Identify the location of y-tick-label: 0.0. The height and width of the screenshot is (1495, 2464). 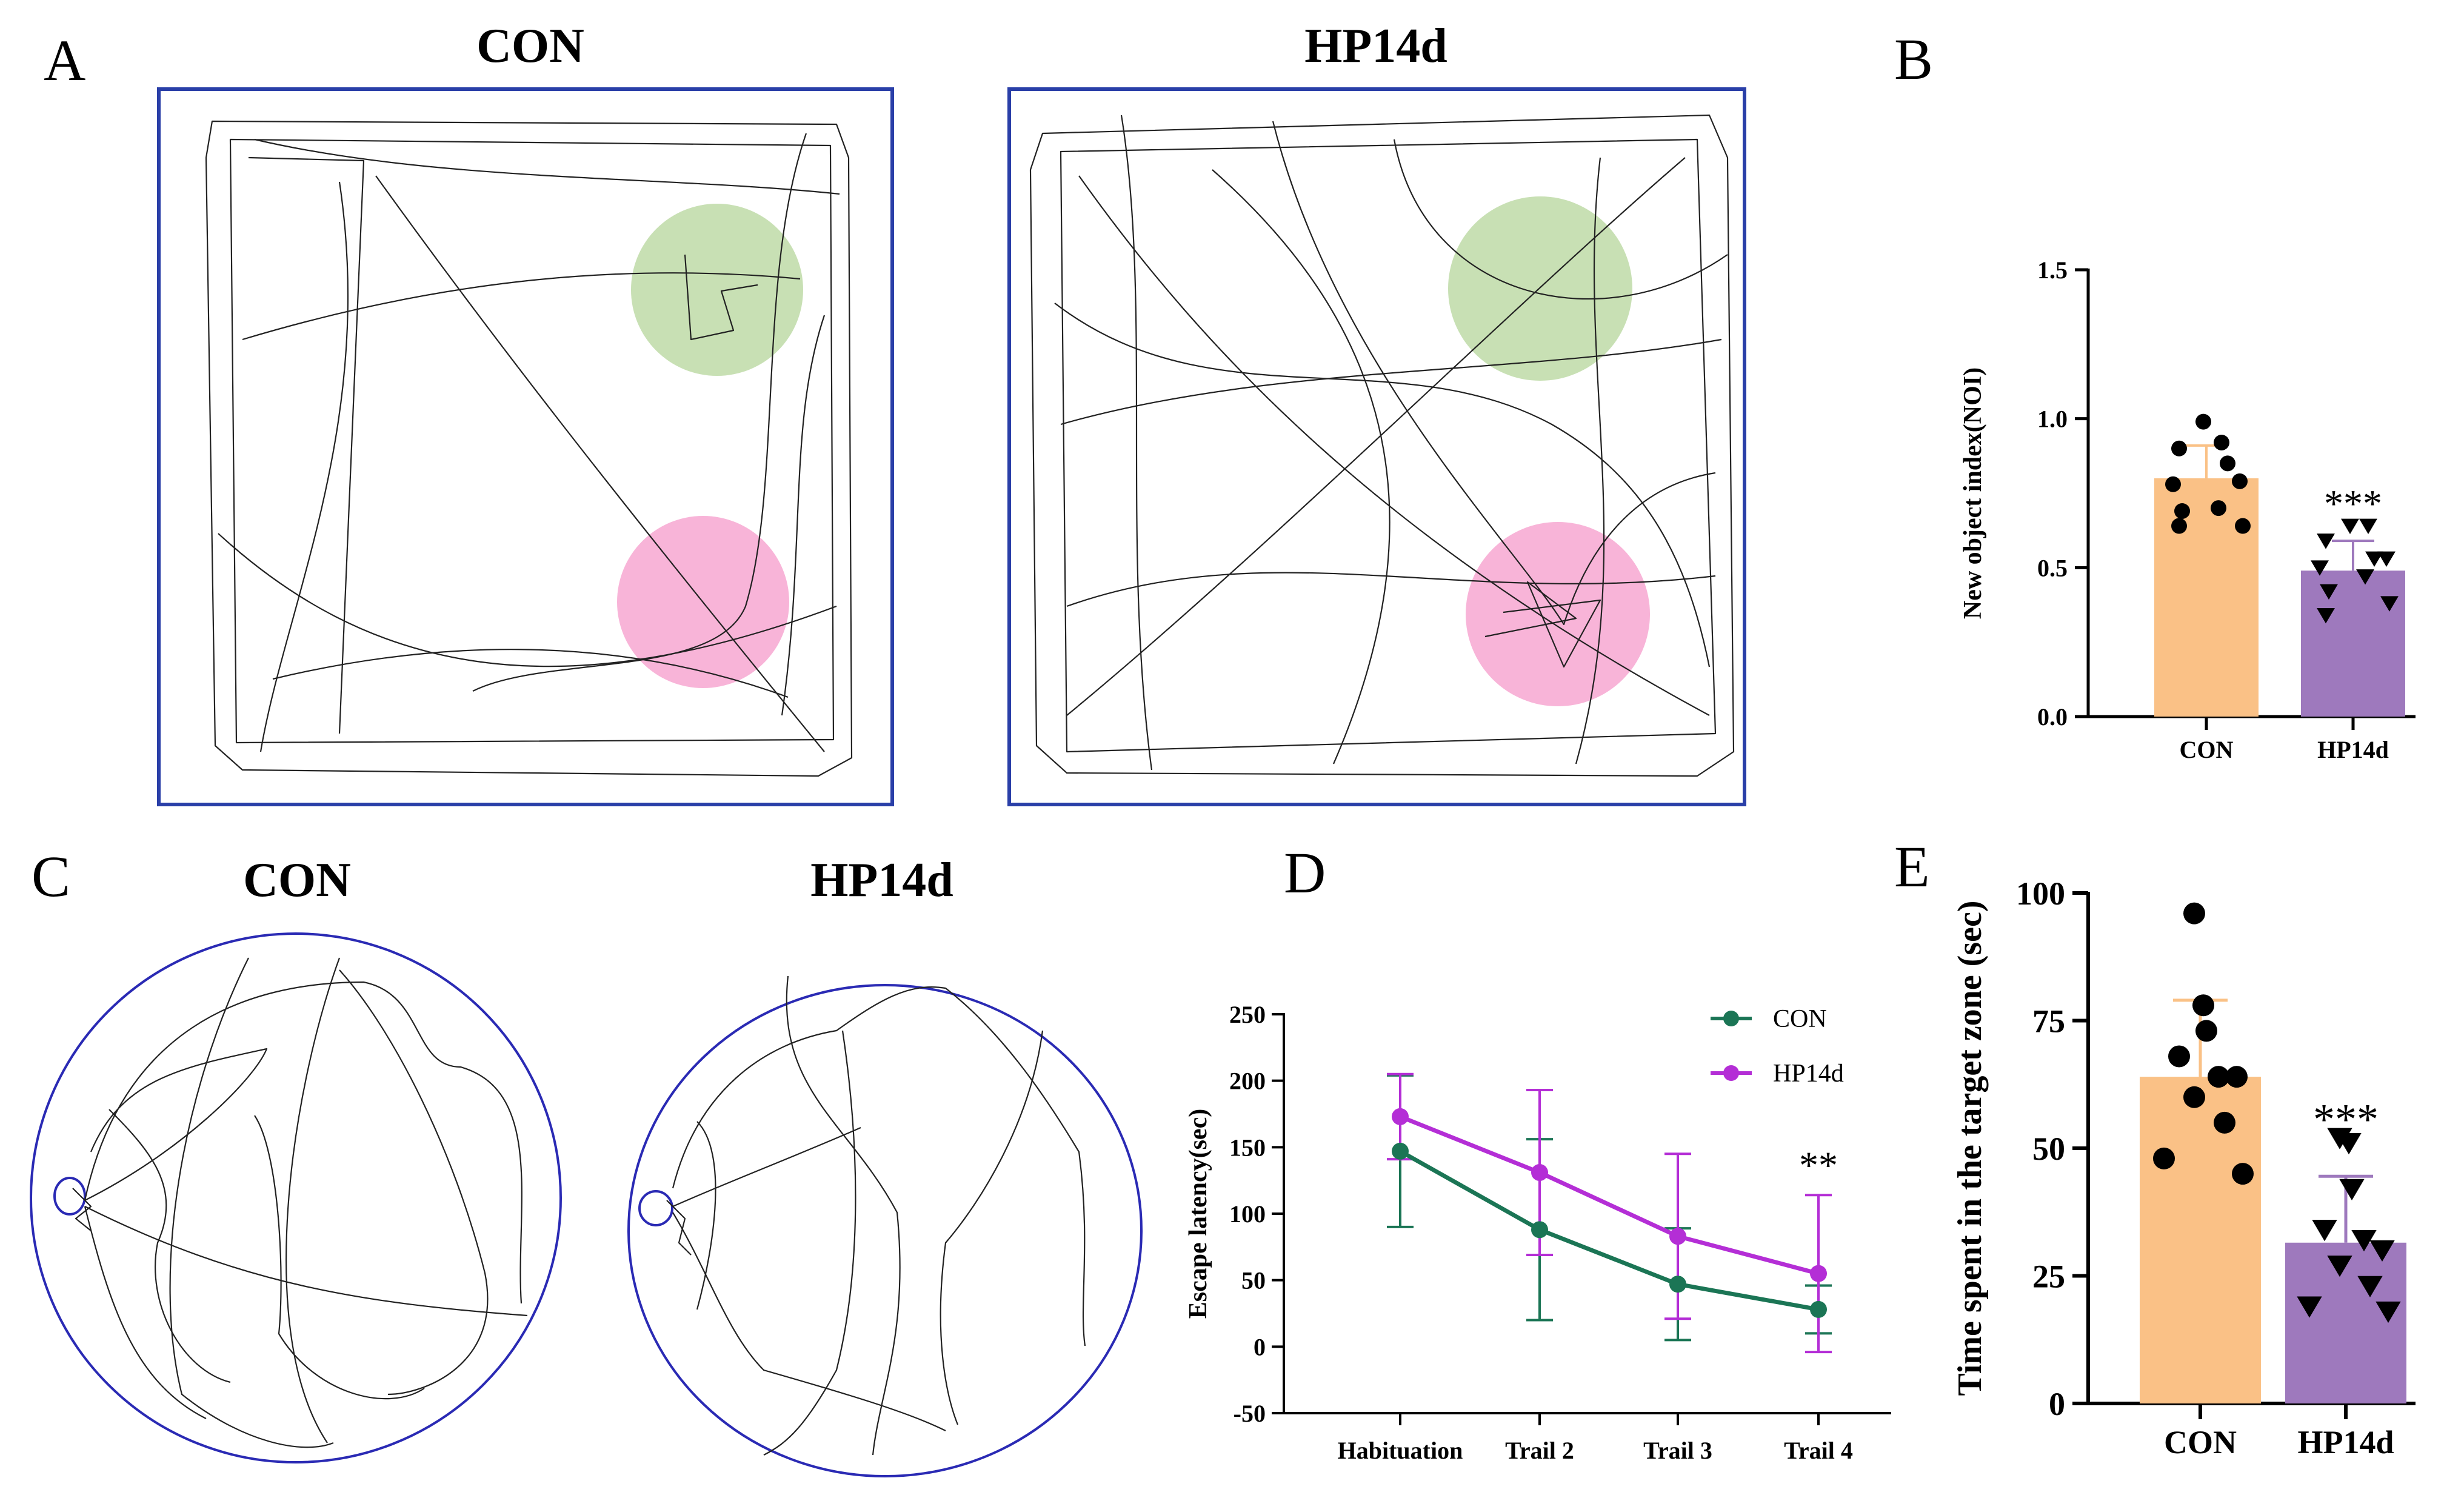
(2052, 717).